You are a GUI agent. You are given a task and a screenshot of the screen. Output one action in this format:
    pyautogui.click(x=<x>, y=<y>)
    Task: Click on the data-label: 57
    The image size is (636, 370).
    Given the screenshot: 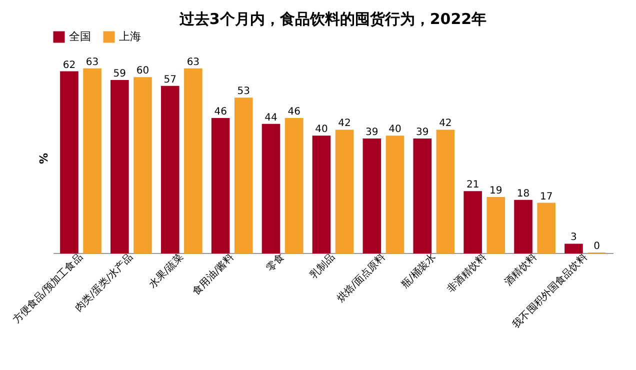 What is the action you would take?
    pyautogui.click(x=170, y=80)
    